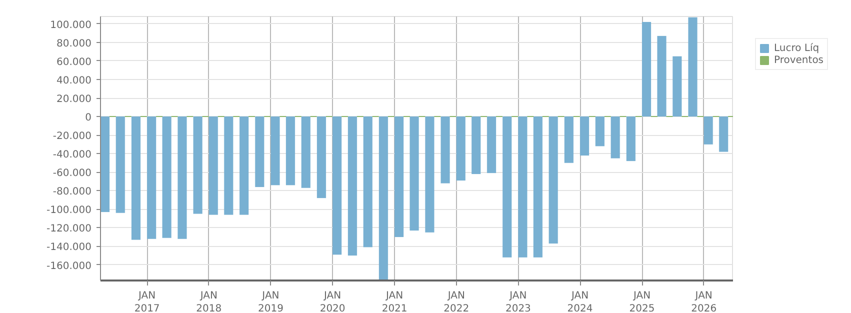  Describe the element at coordinates (88, 118) in the screenshot. I see `y-tick-label: 0` at that location.